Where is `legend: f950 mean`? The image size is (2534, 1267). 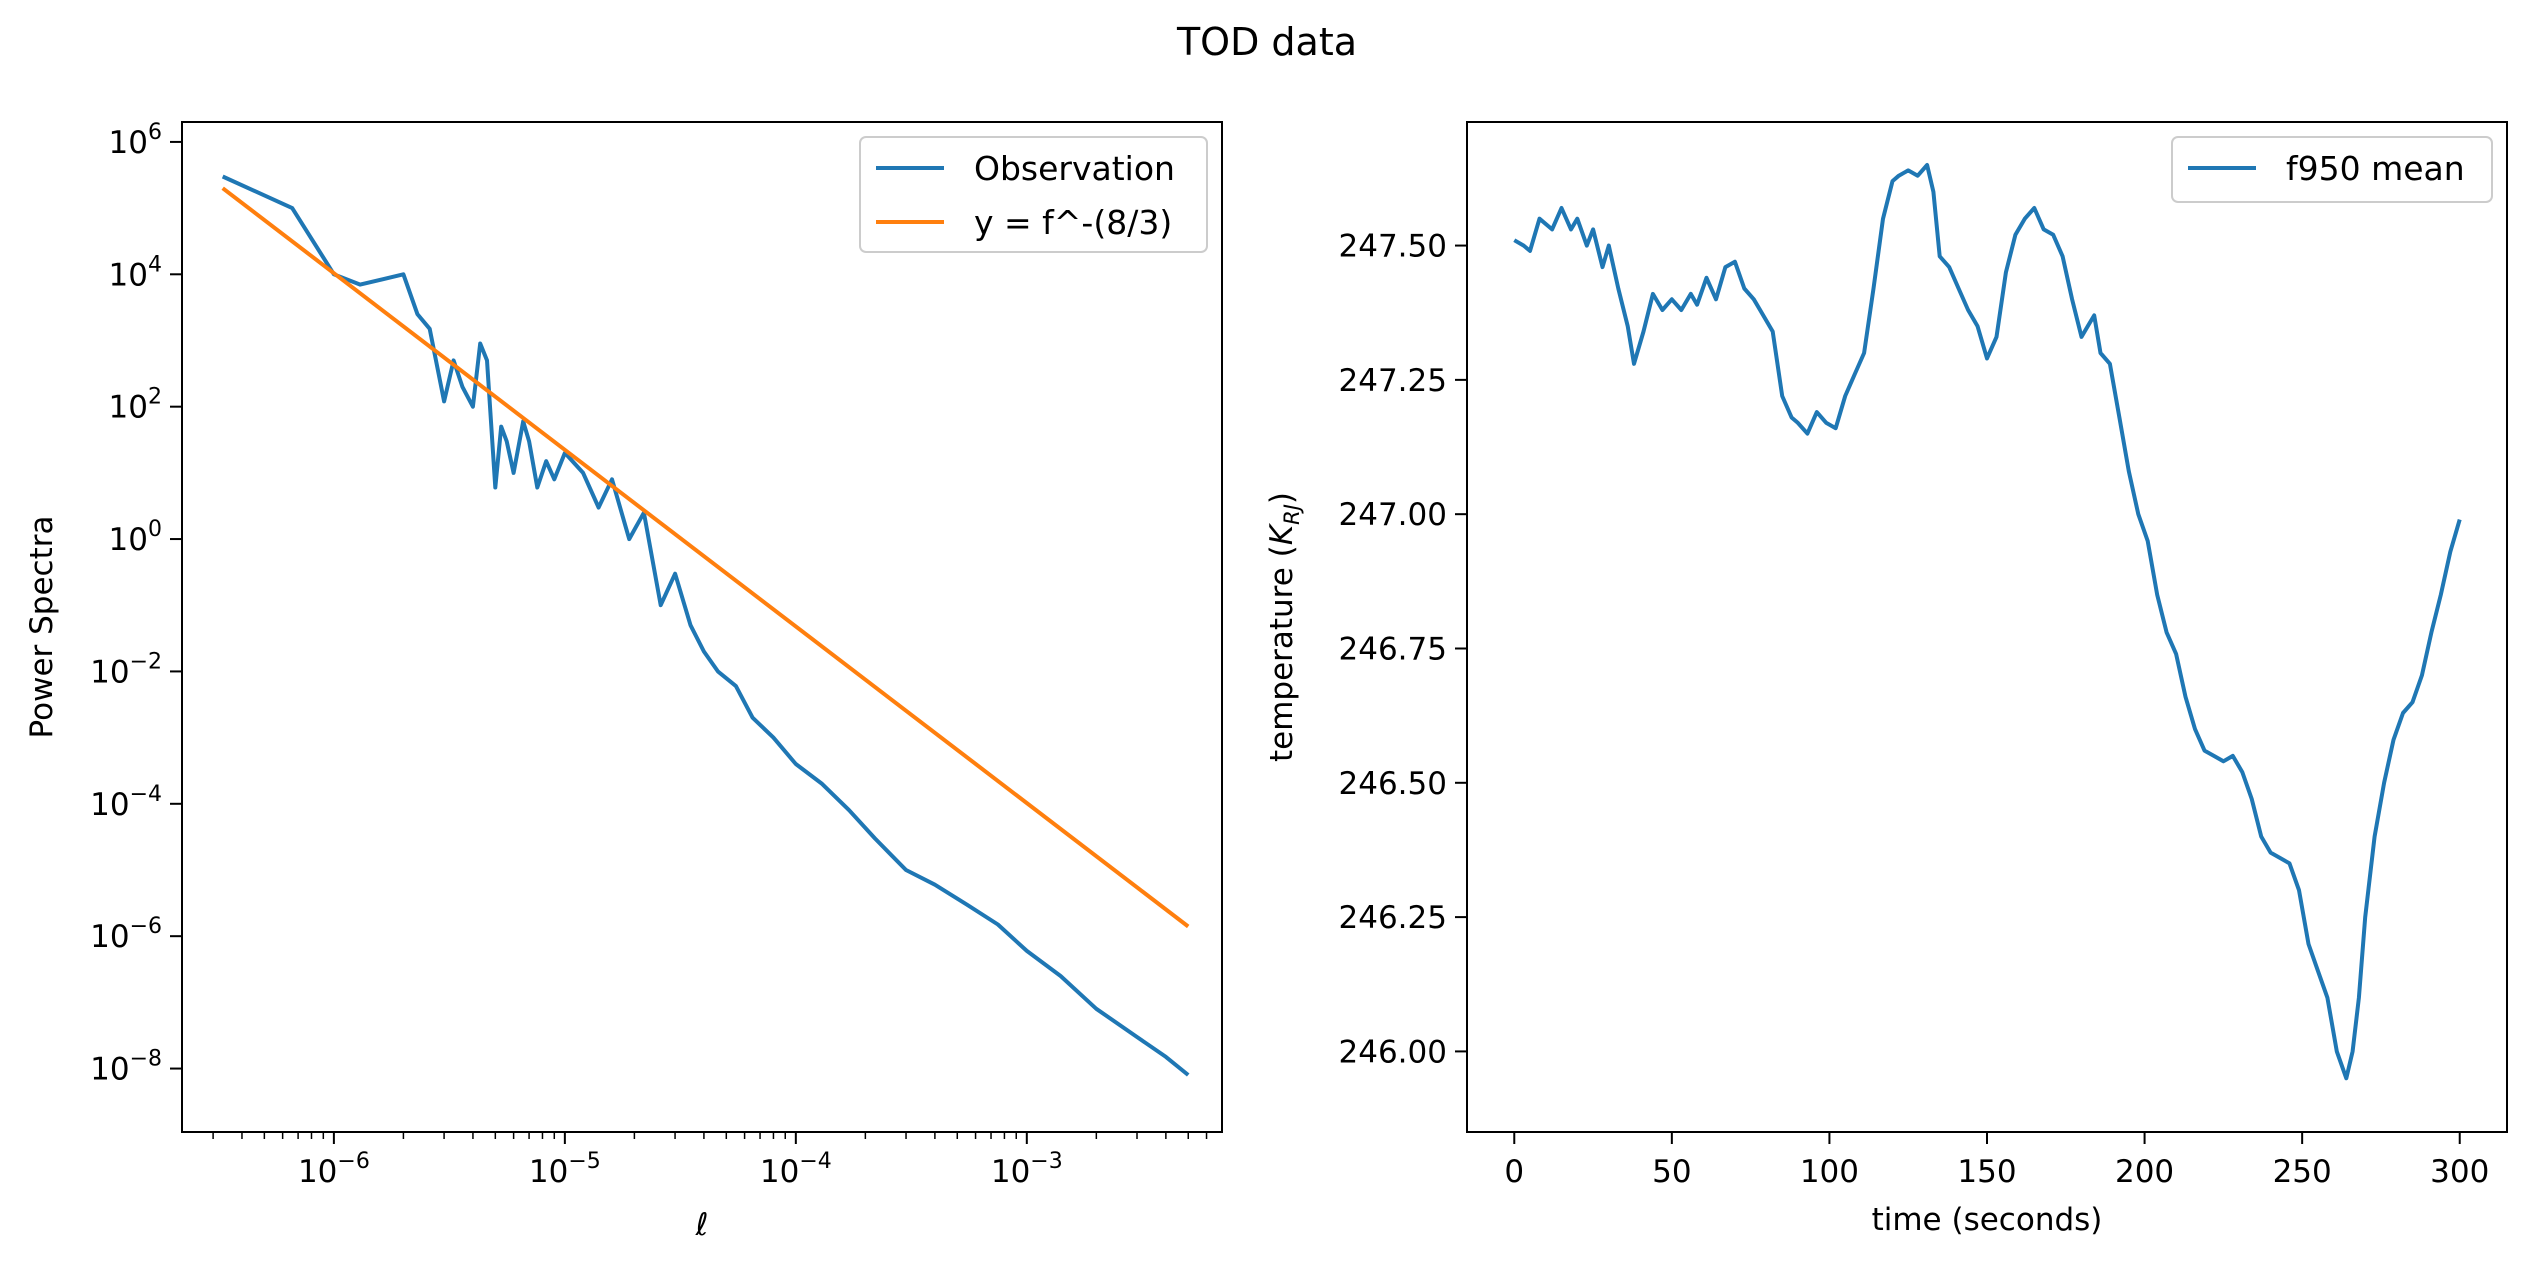 legend: f950 mean is located at coordinates (2332, 169).